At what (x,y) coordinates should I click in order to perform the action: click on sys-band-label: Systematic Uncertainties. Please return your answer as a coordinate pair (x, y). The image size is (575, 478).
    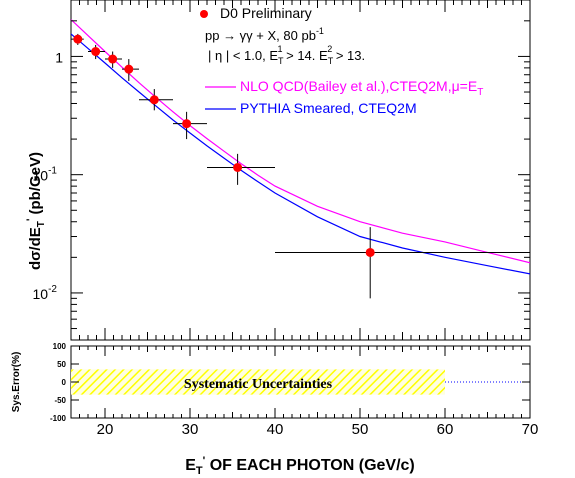
    Looking at the image, I should click on (258, 384).